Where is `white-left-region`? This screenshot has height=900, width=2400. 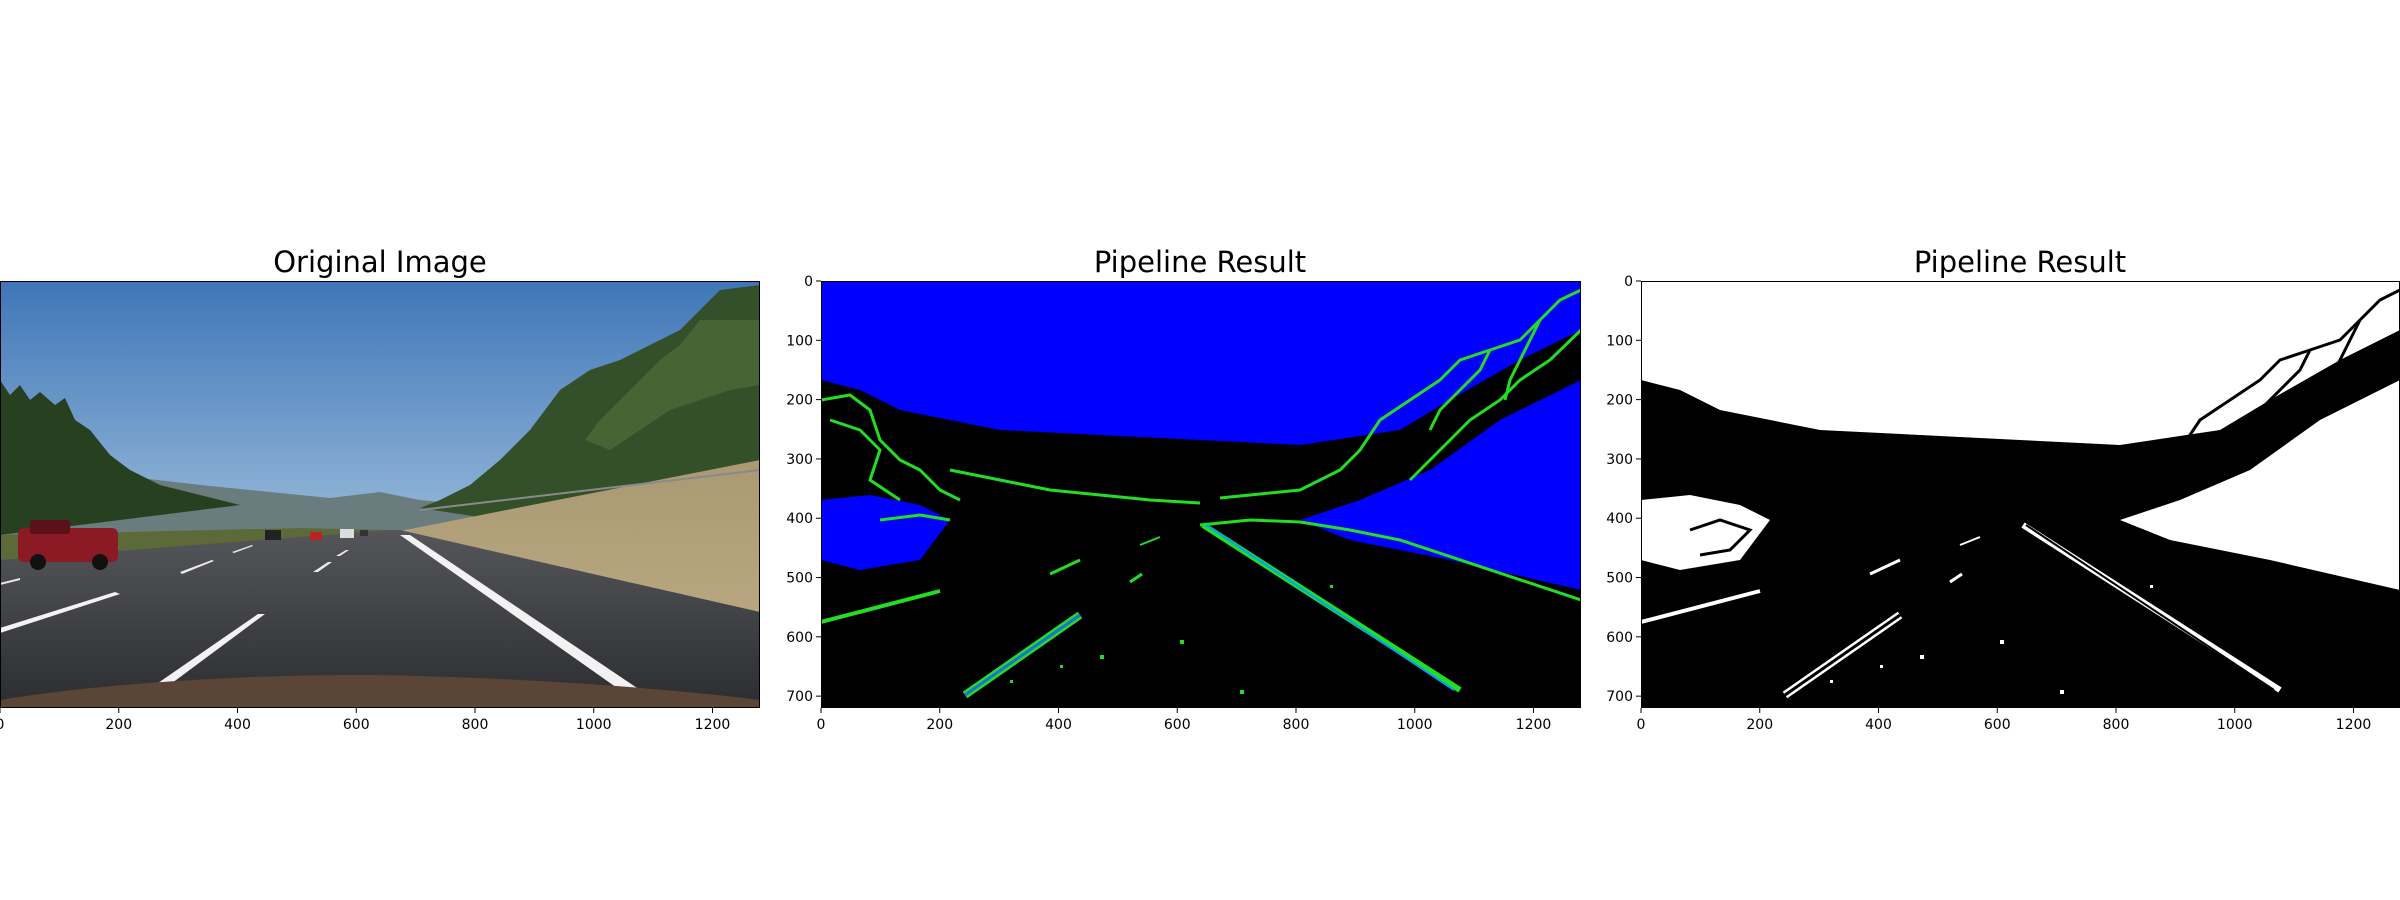
white-left-region is located at coordinates (1705, 532).